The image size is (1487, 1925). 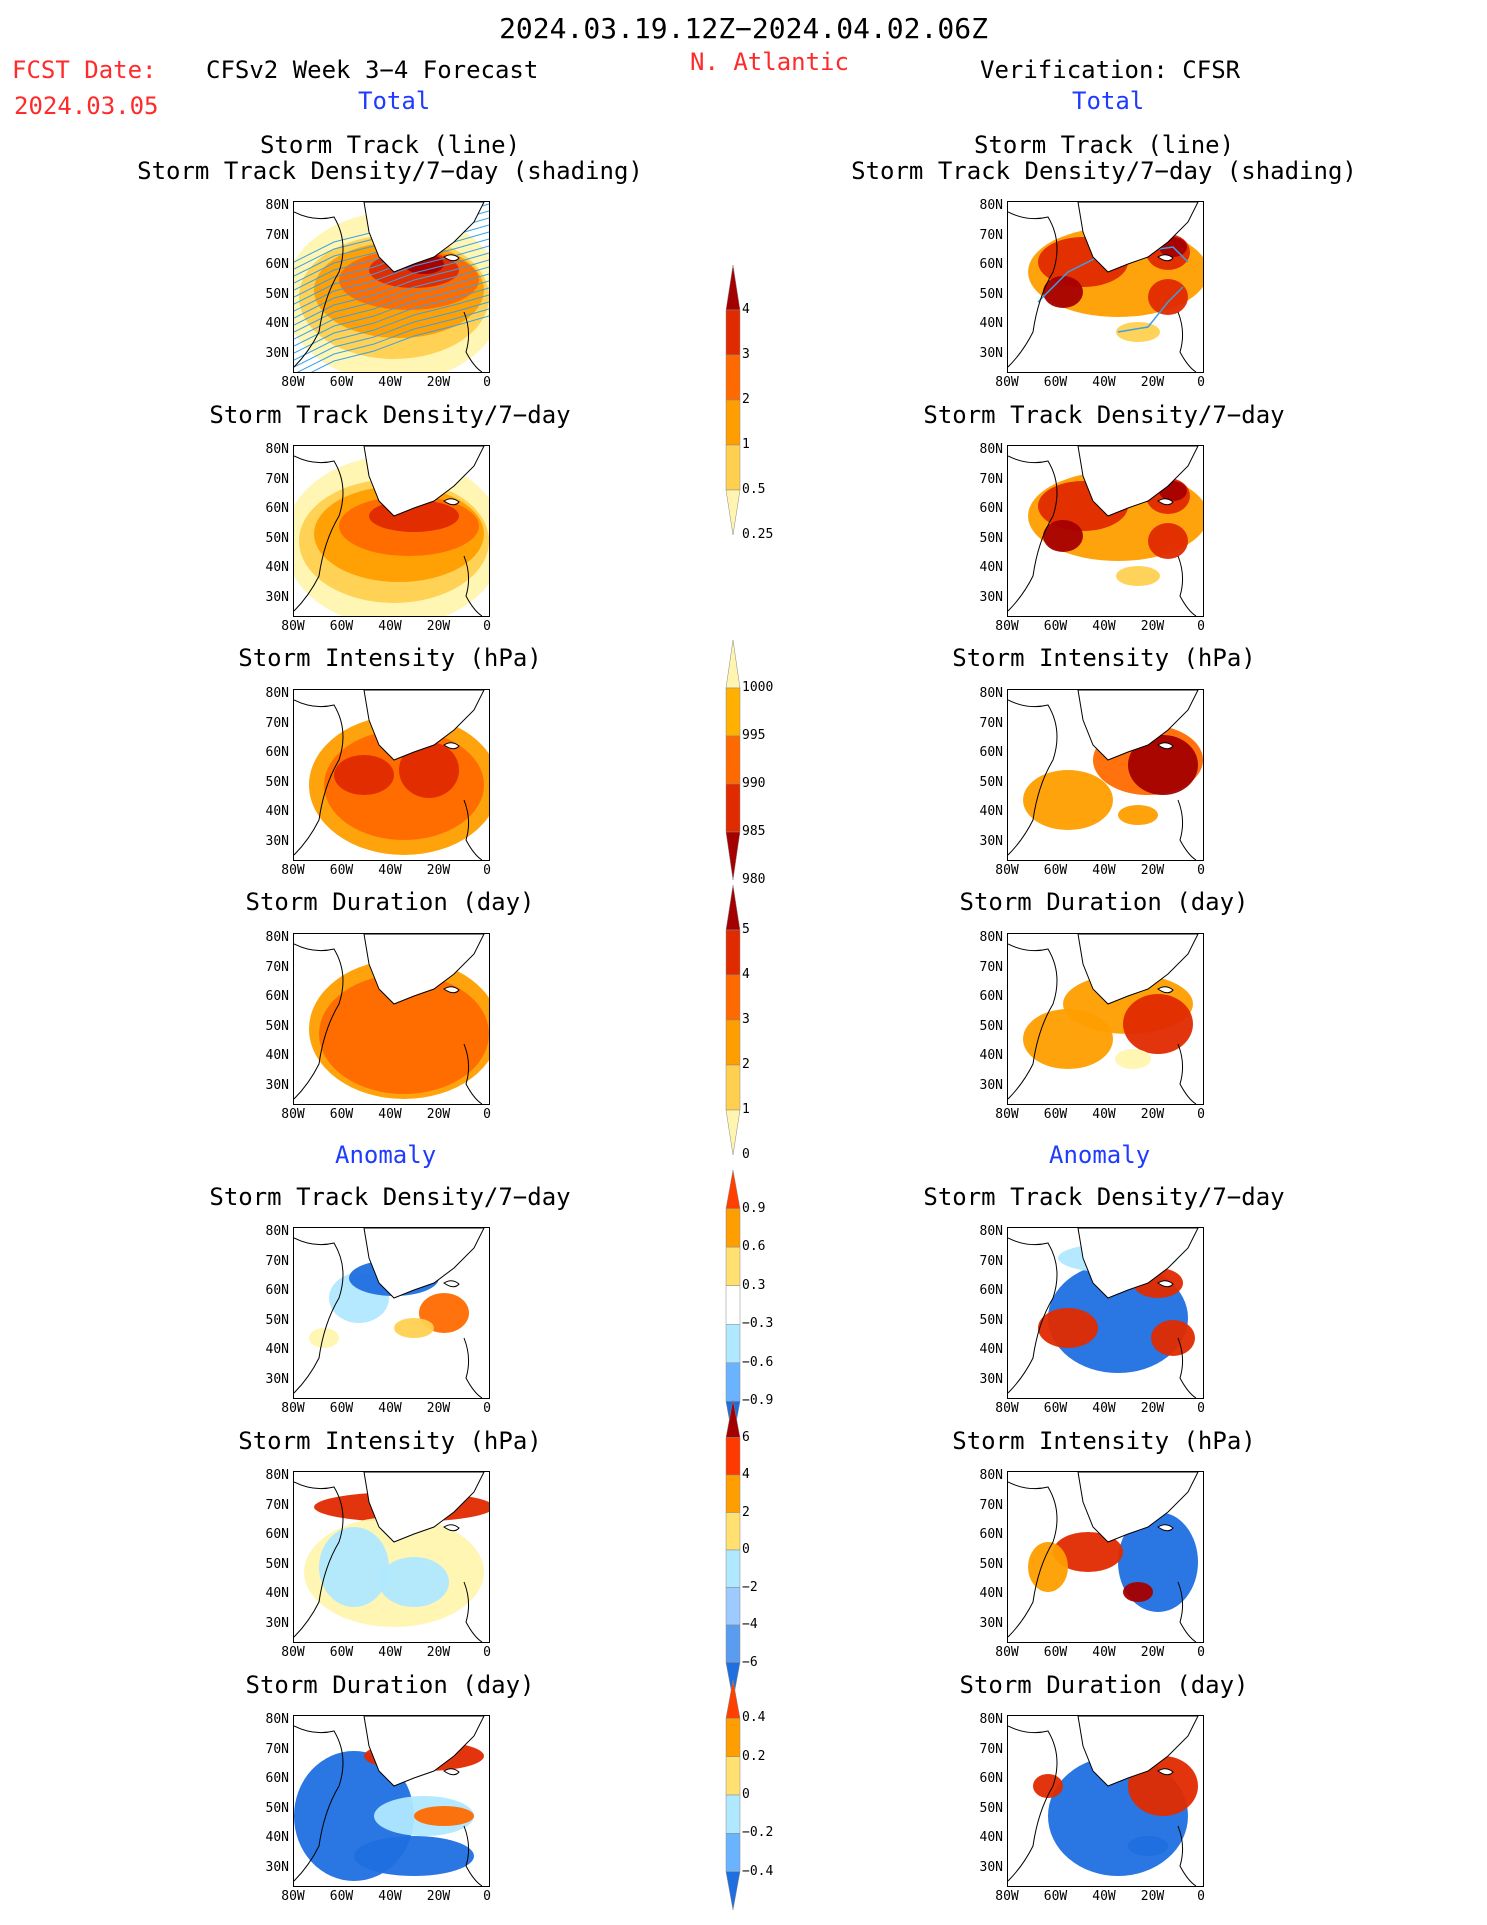 What do you see at coordinates (754, 1208) in the screenshot?
I see `colorbar-label: 0.9` at bounding box center [754, 1208].